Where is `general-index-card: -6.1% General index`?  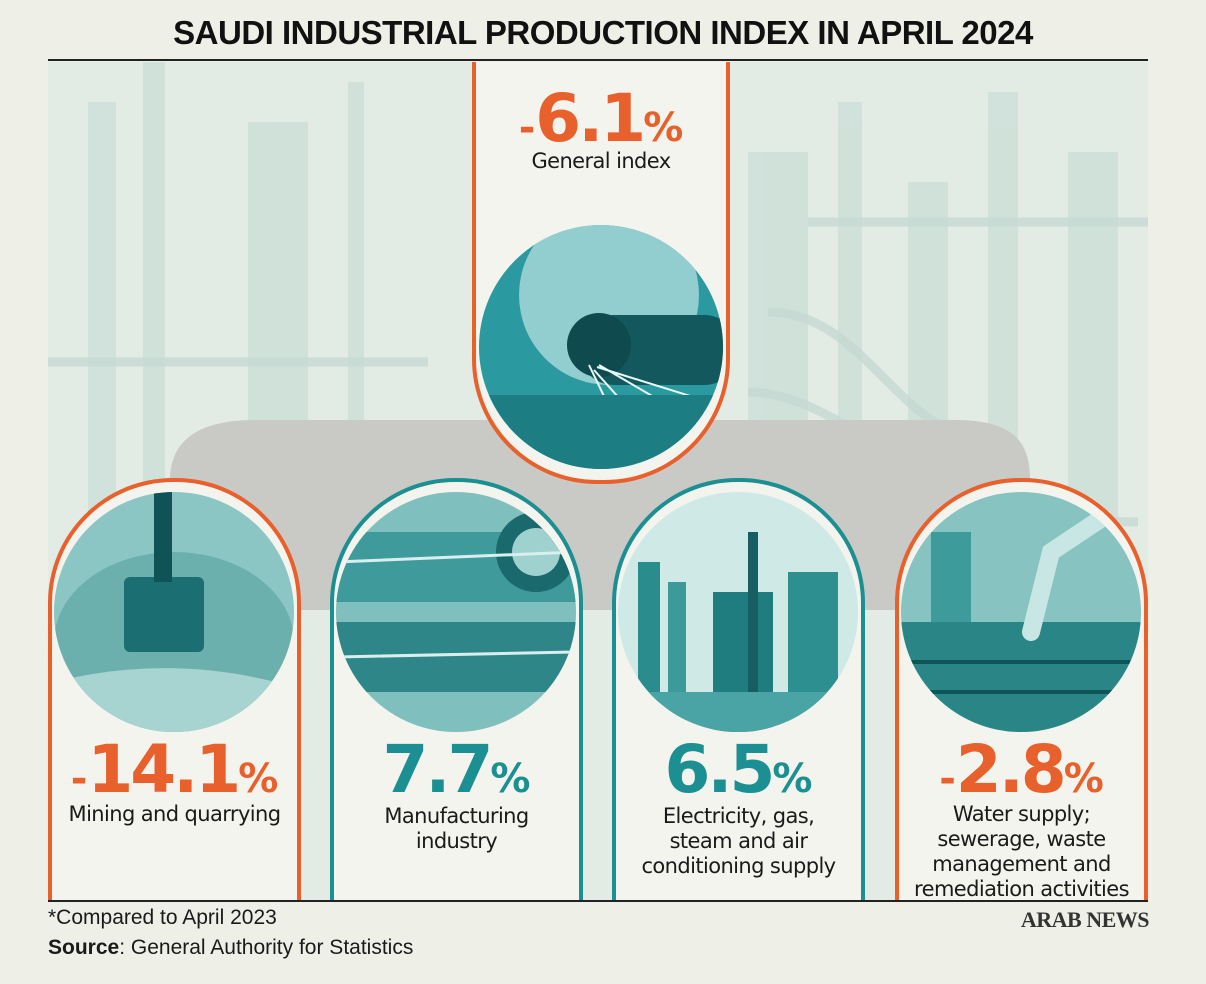
general-index-card: -6.1% General index is located at coordinates (601, 273).